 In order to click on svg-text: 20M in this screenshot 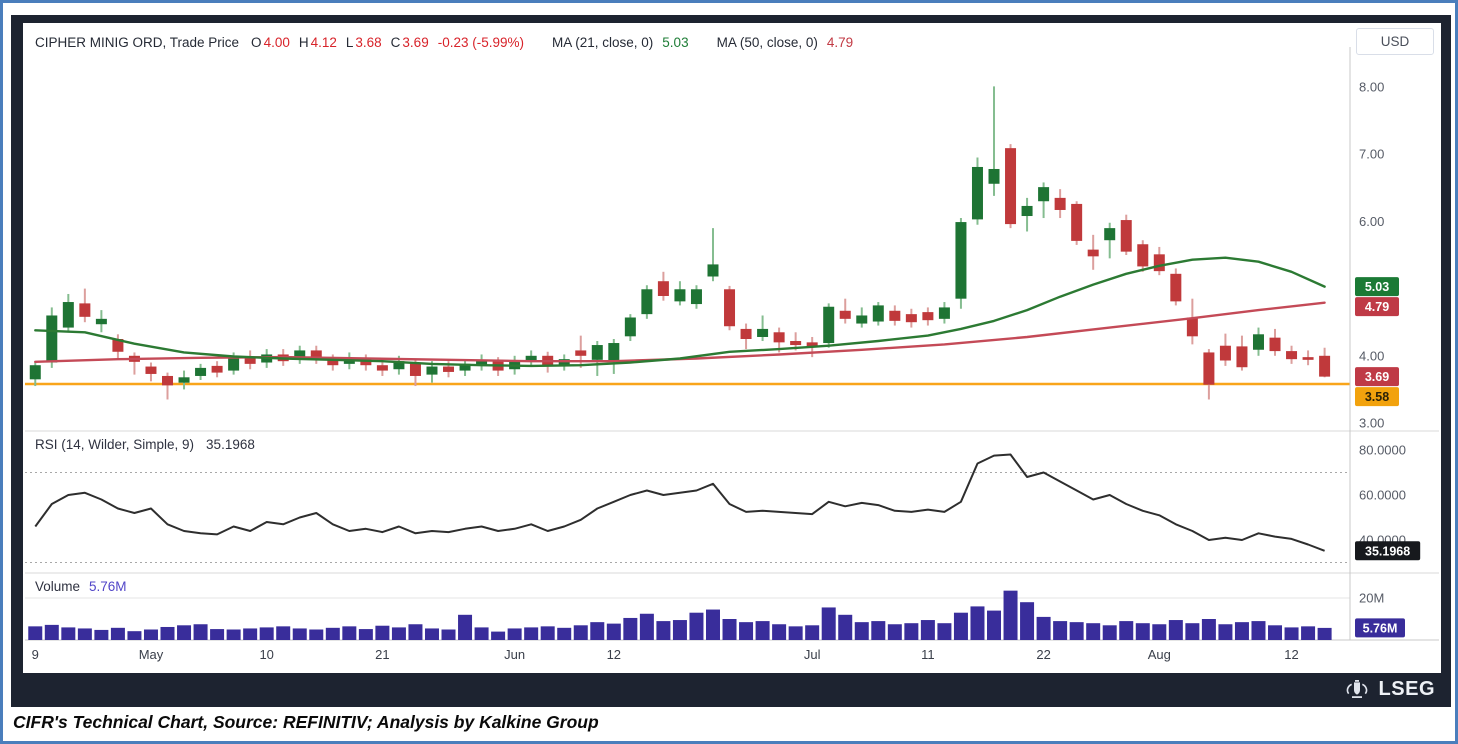, I will do `click(1371, 598)`.